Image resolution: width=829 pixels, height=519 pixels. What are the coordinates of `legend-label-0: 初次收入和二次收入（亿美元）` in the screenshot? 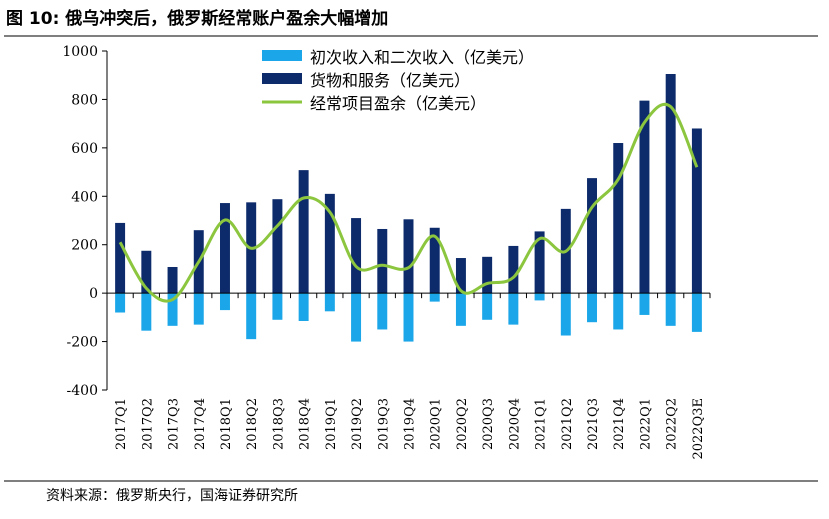 It's located at (422, 57).